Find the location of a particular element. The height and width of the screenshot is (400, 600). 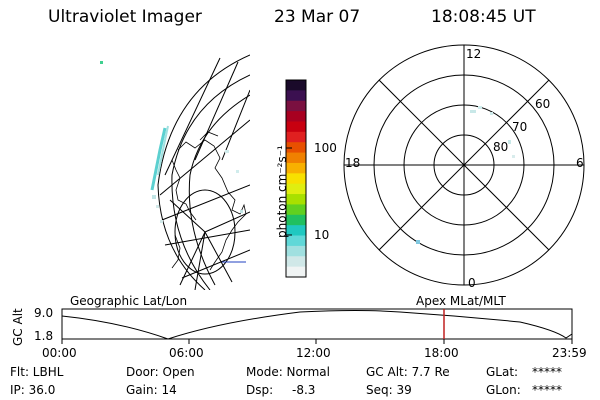

glat-value: ***** is located at coordinates (547, 372).